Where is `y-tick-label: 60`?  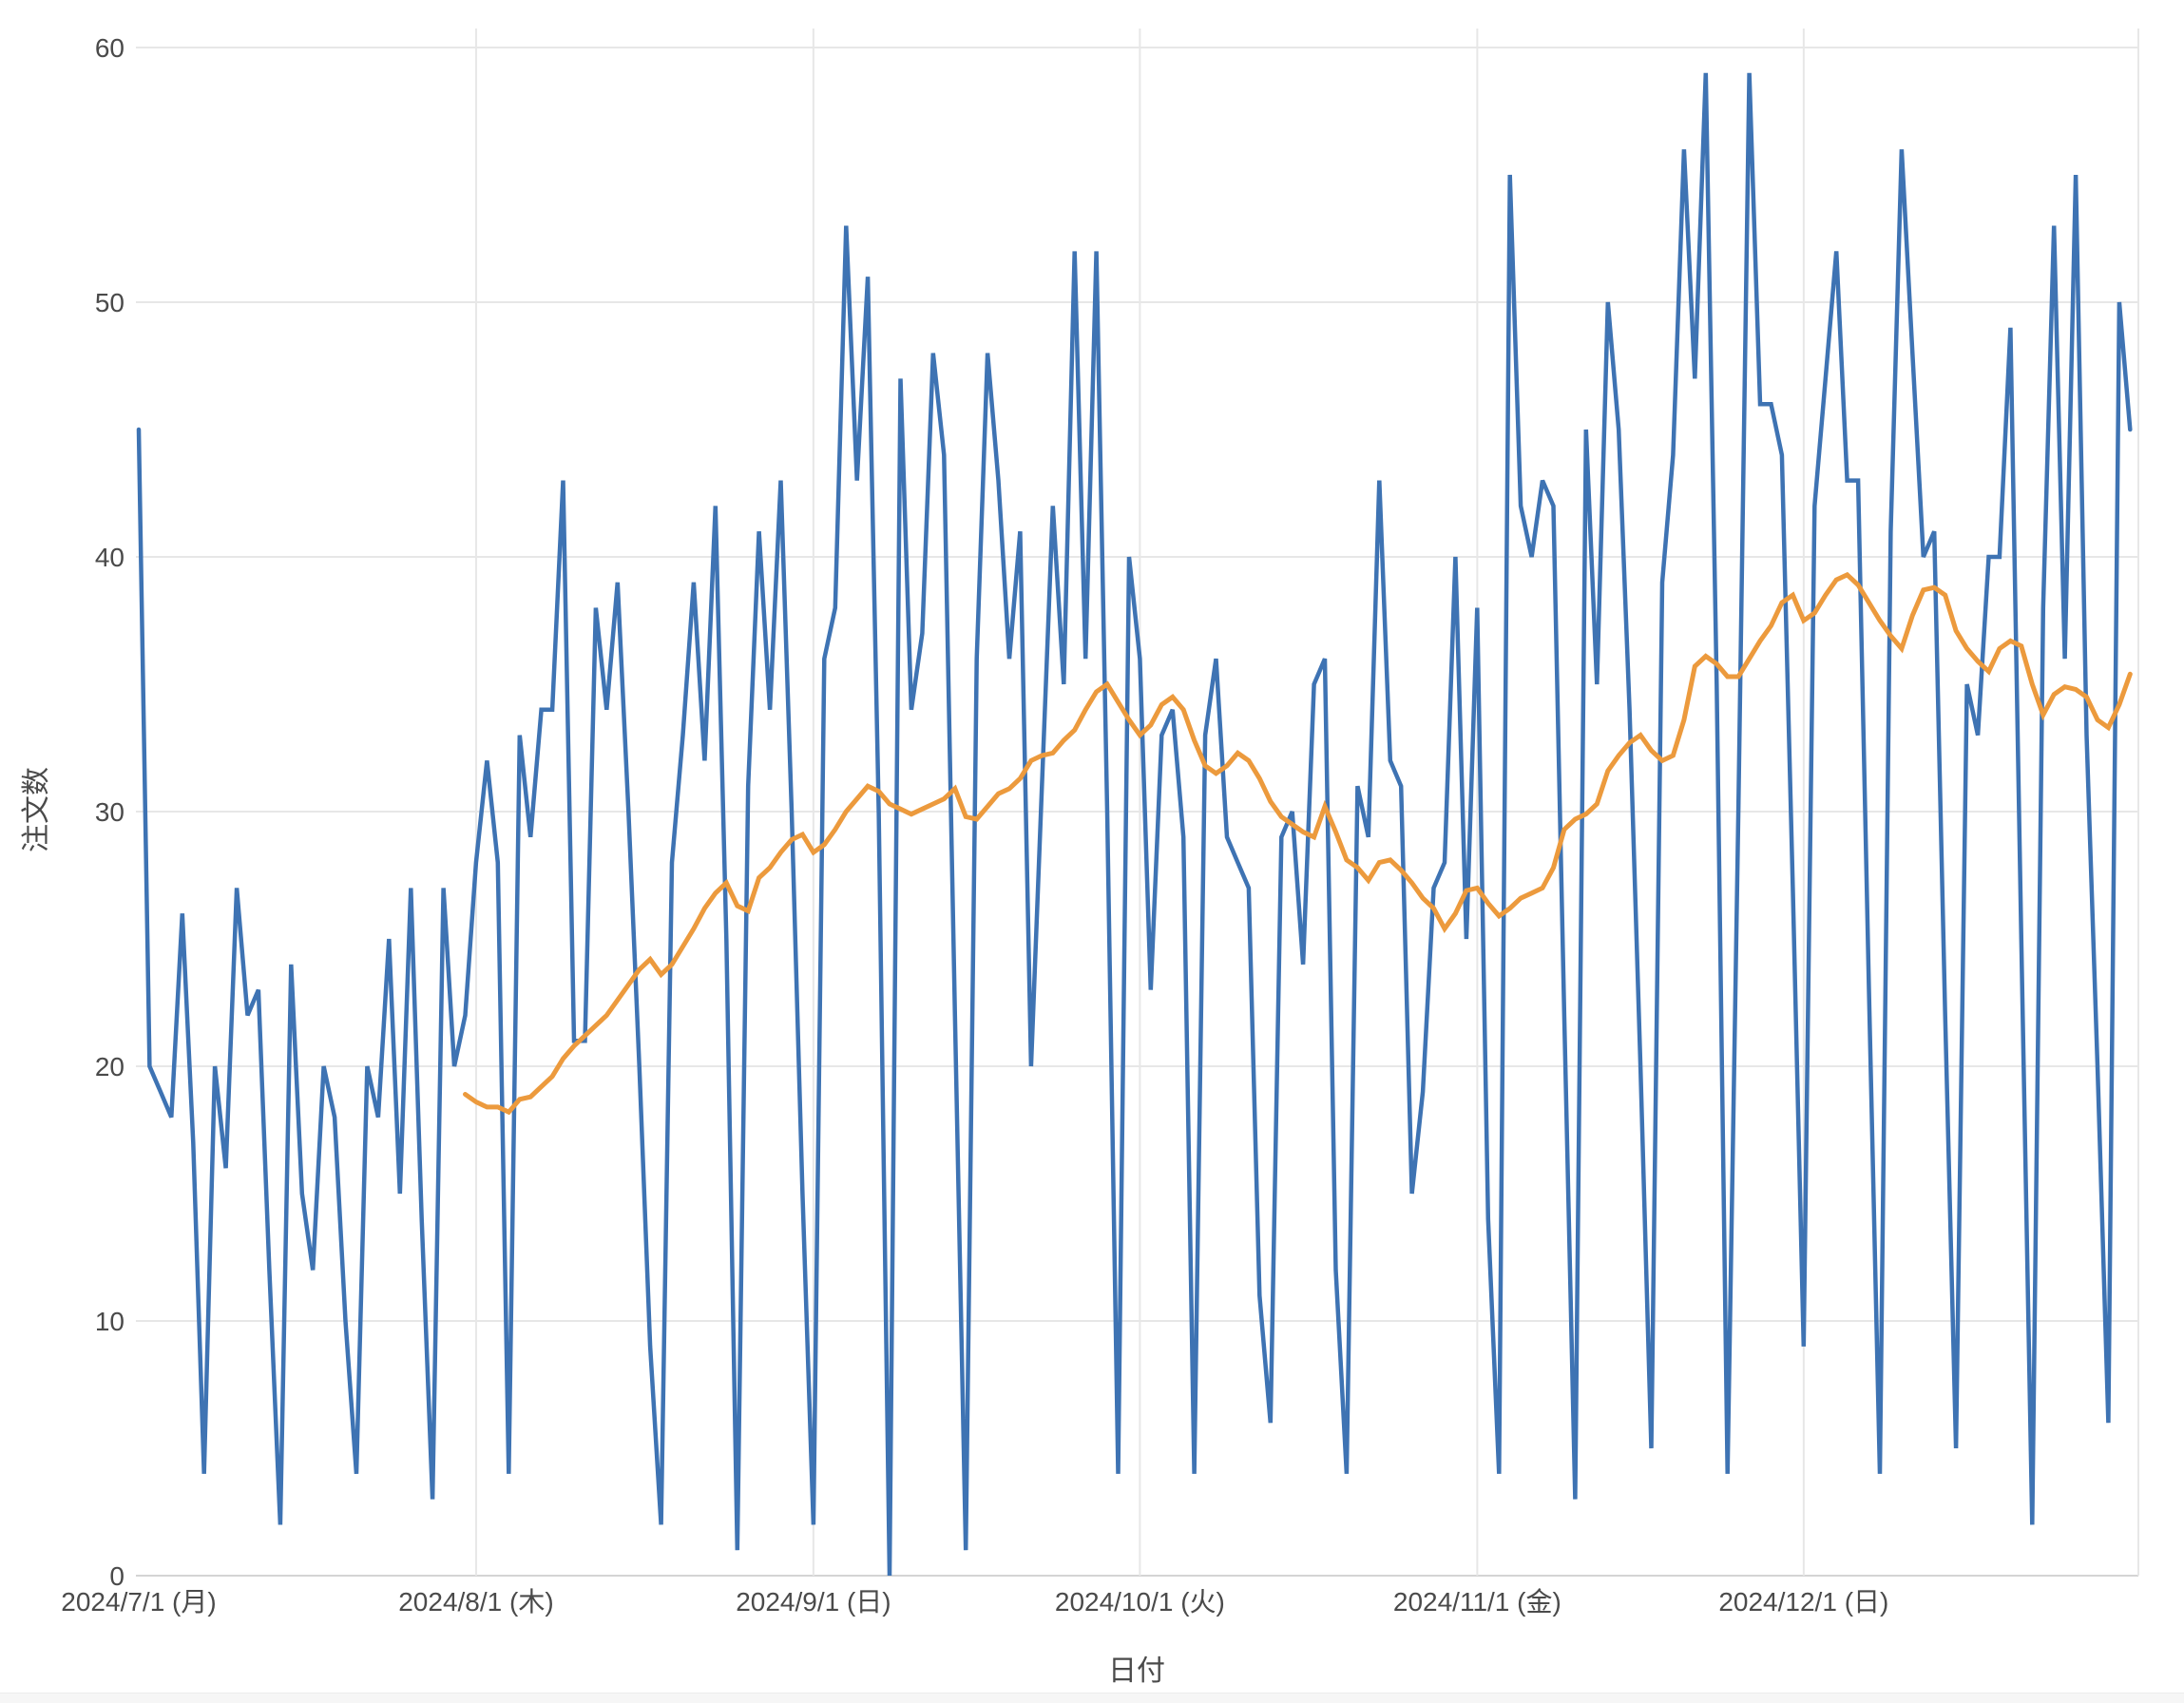
y-tick-label: 60 is located at coordinates (110, 48).